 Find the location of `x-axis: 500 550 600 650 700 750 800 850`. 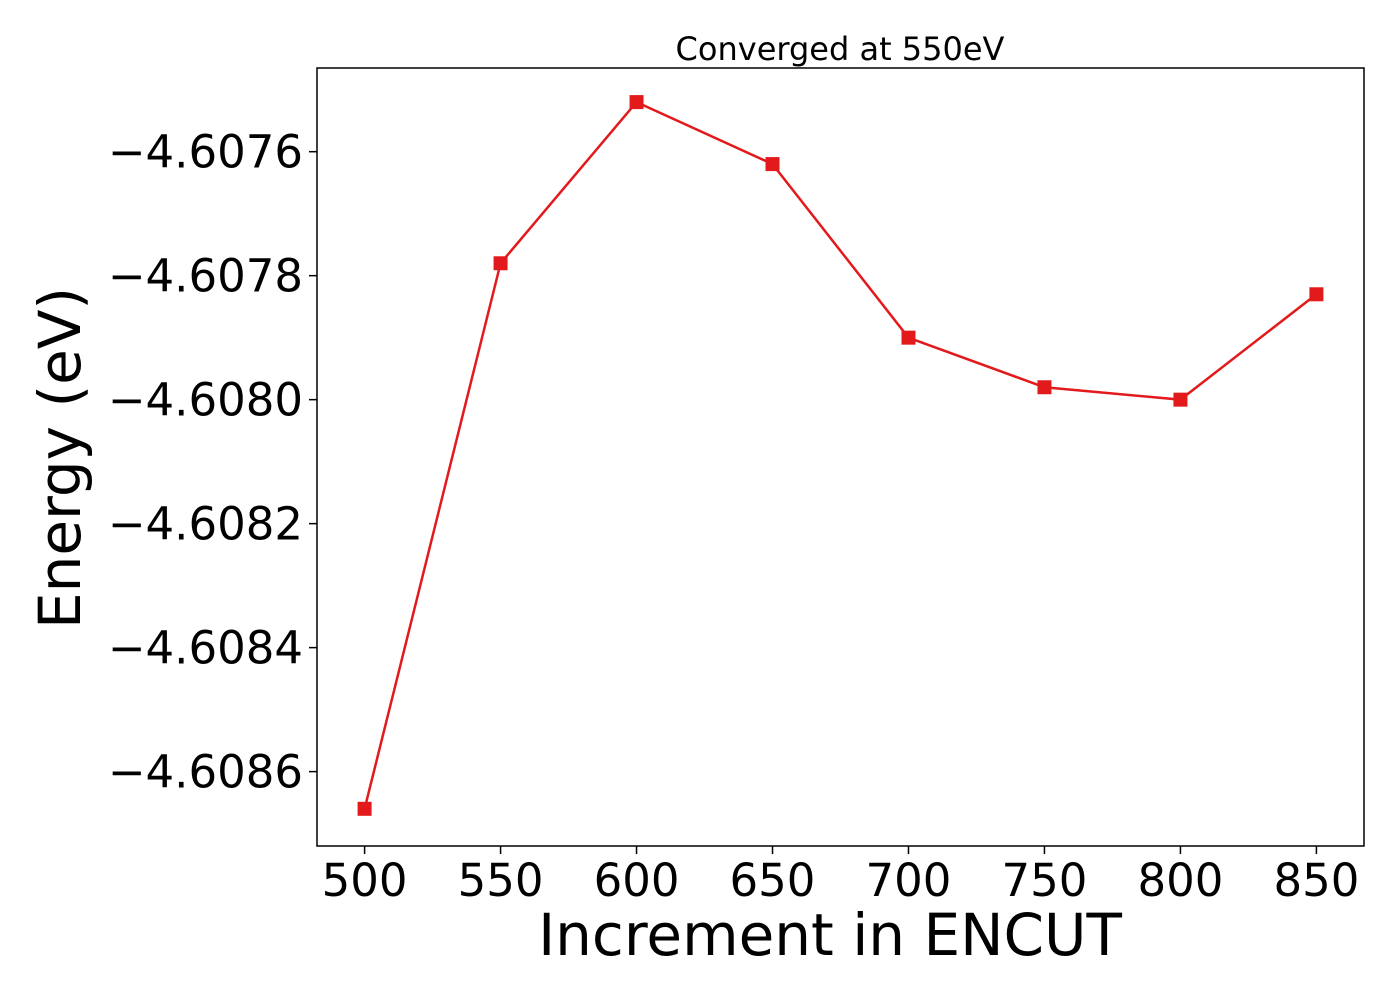

x-axis: 500 550 600 650 700 750 800 850 is located at coordinates (840, 876).